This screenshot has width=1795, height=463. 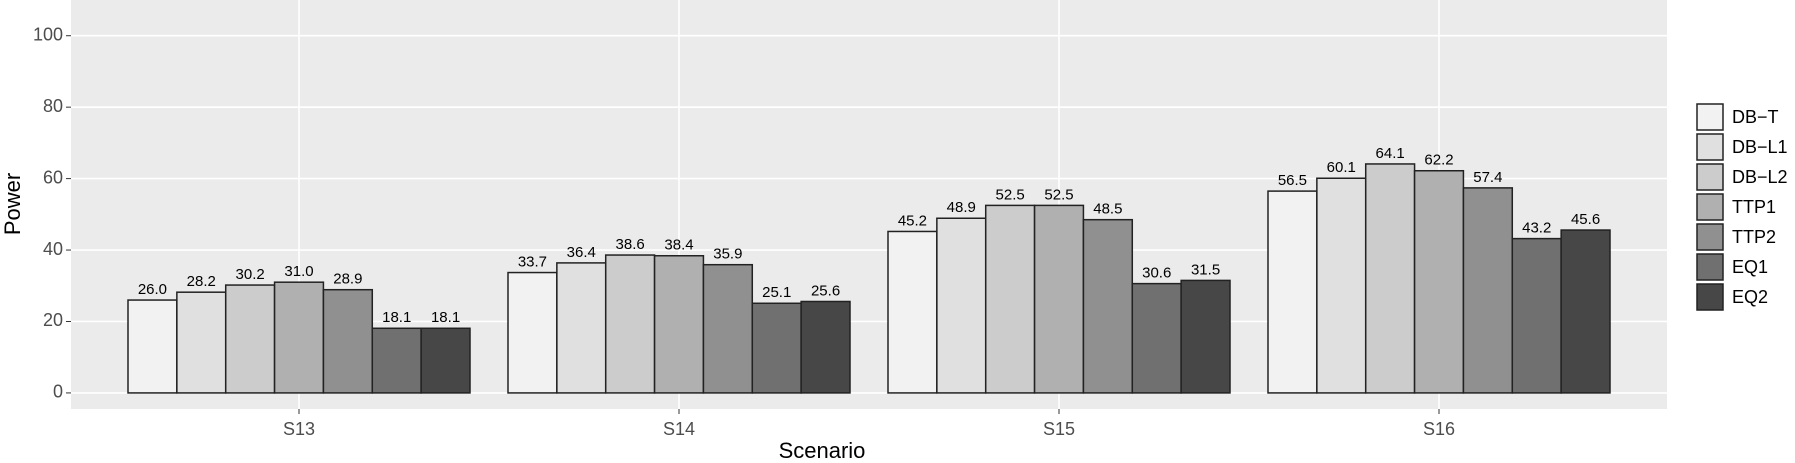 I want to click on x-axis-label: Scenario, so click(x=822, y=450).